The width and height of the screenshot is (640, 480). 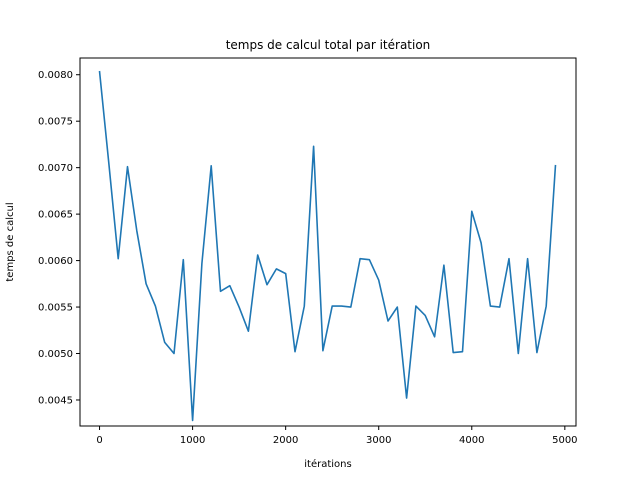 I want to click on y-tick-label: 0.0065, so click(x=55, y=215).